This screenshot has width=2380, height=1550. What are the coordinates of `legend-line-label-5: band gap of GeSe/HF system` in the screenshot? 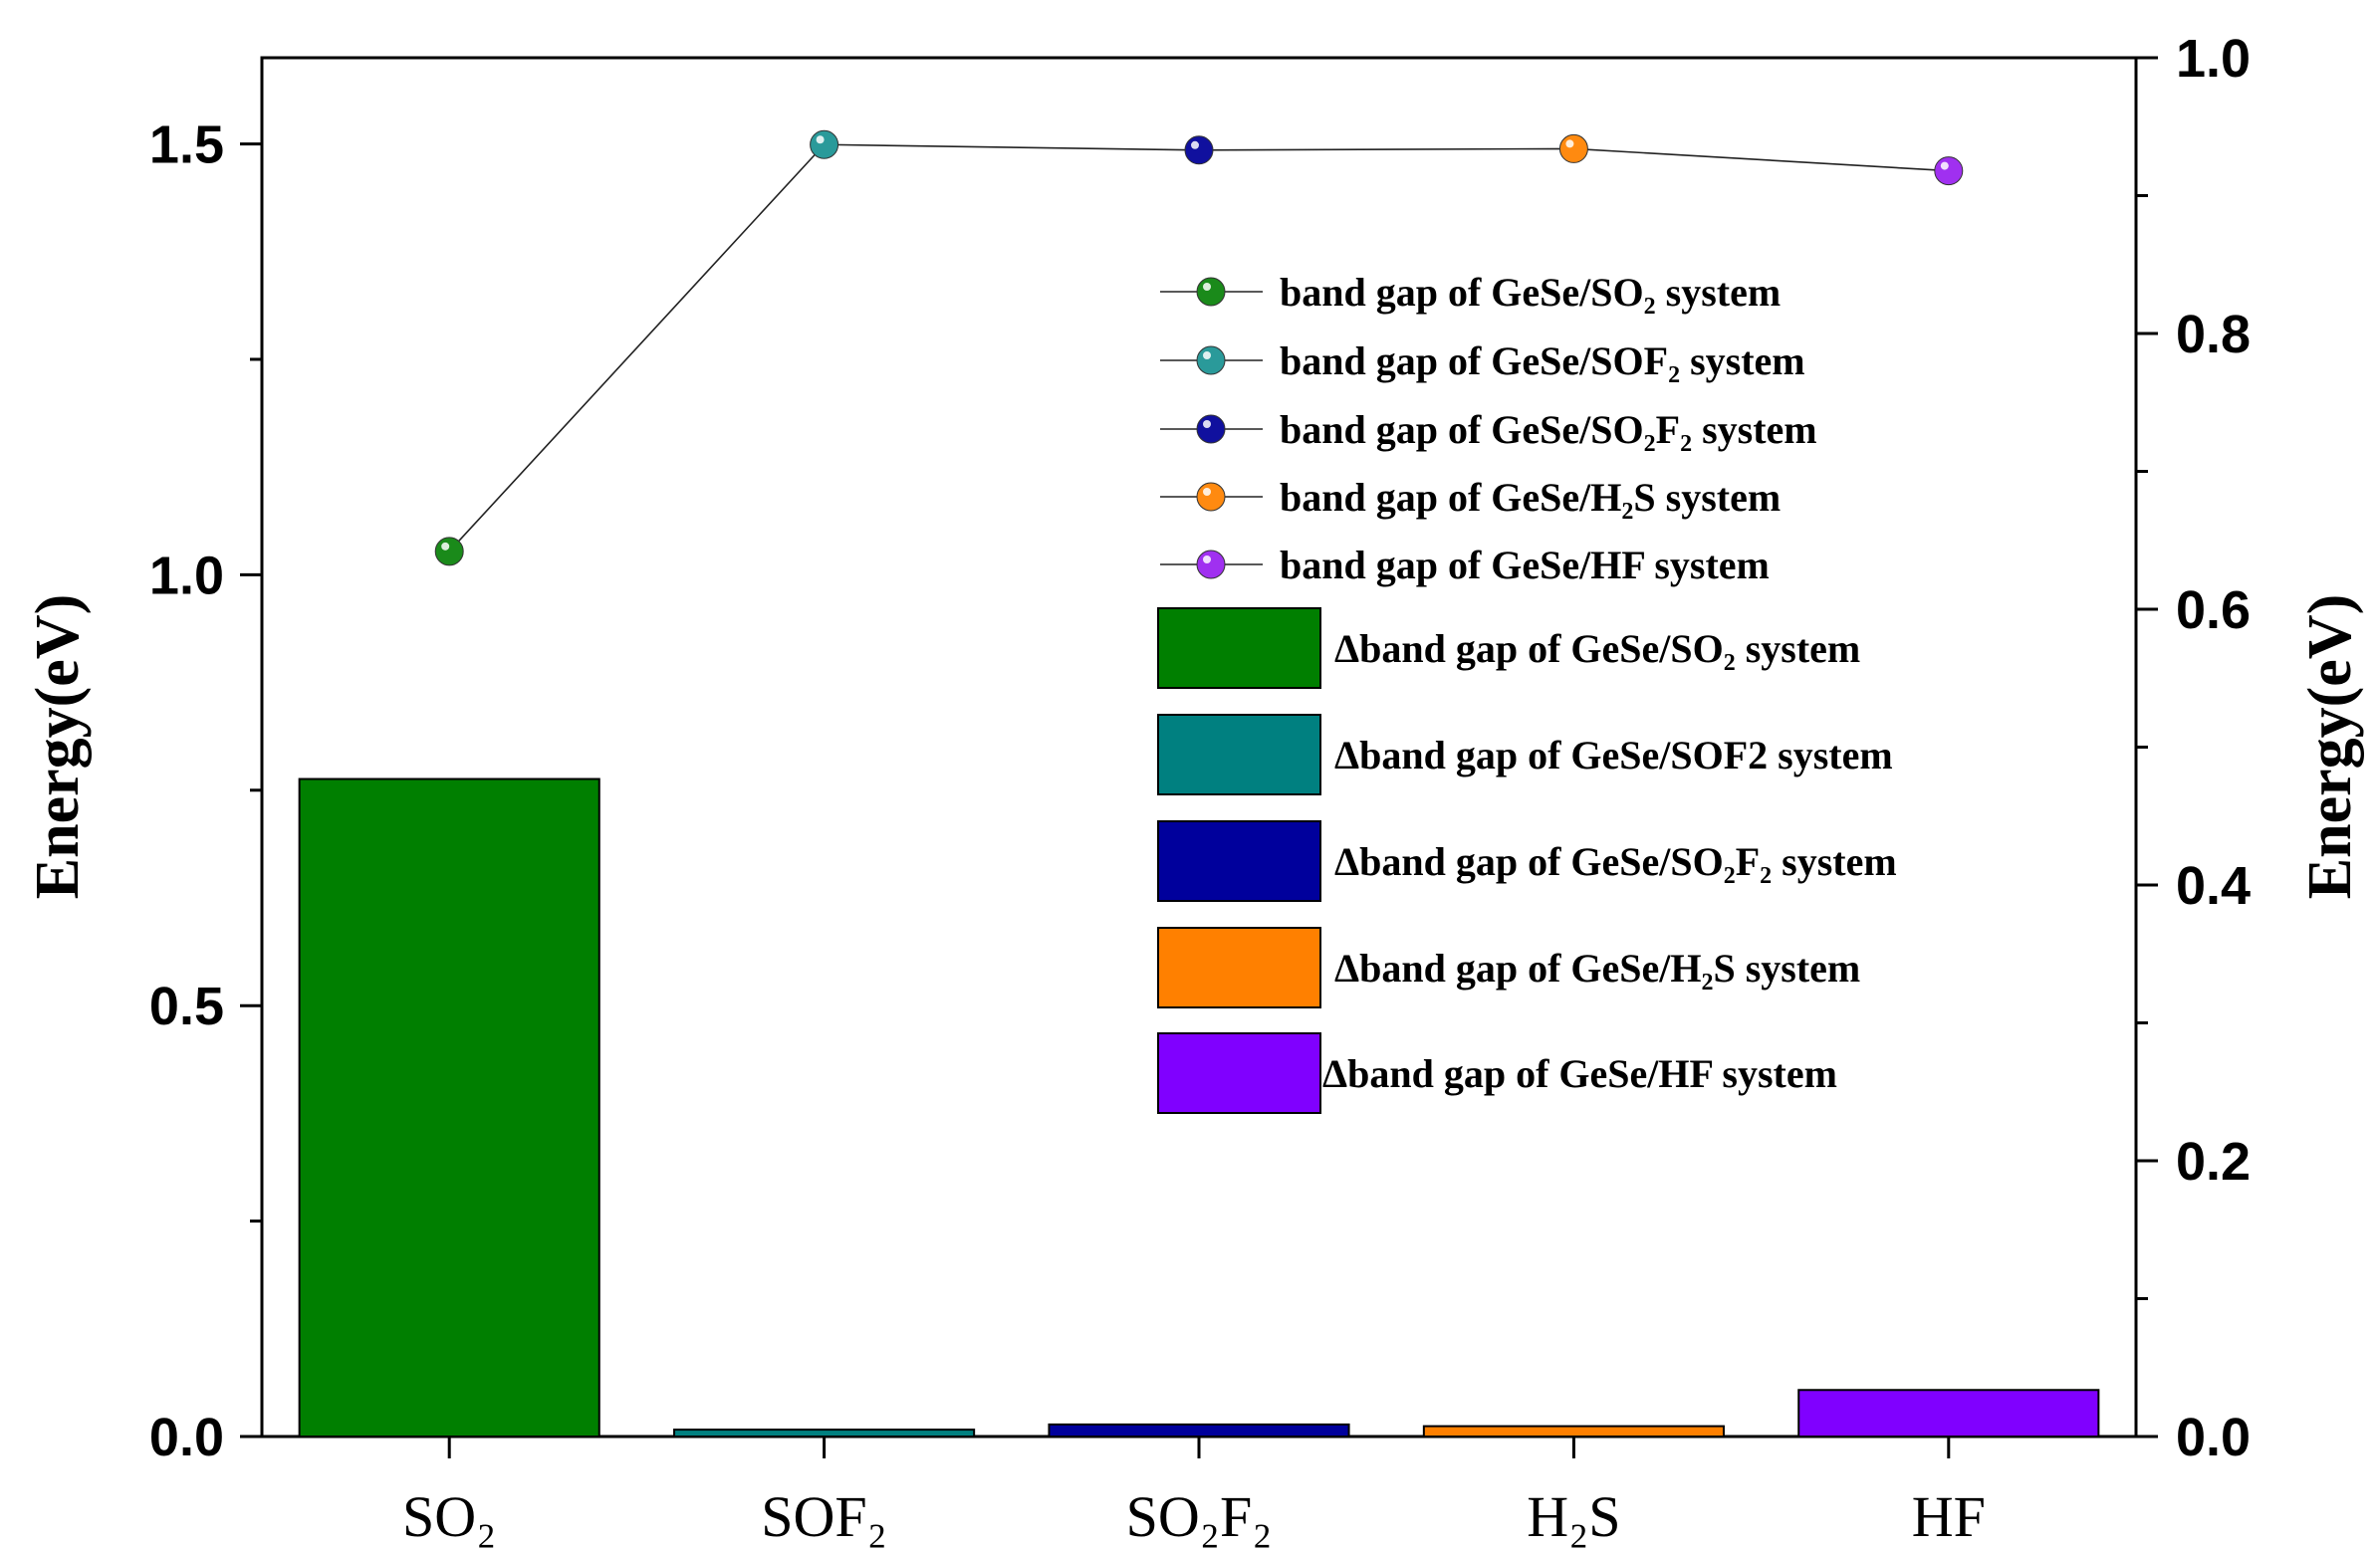 It's located at (1525, 565).